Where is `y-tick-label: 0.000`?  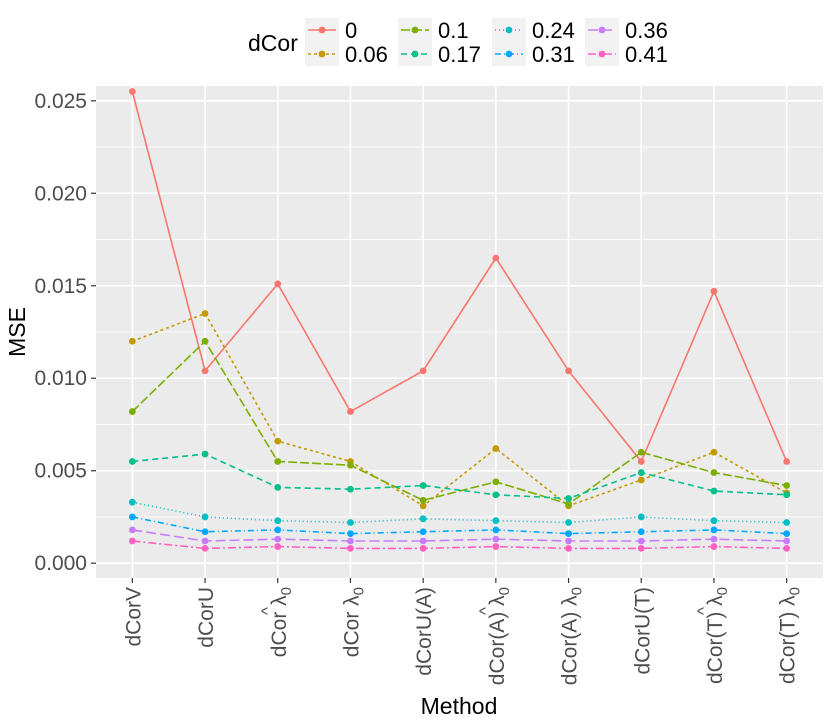
y-tick-label: 0.000 is located at coordinates (60, 563).